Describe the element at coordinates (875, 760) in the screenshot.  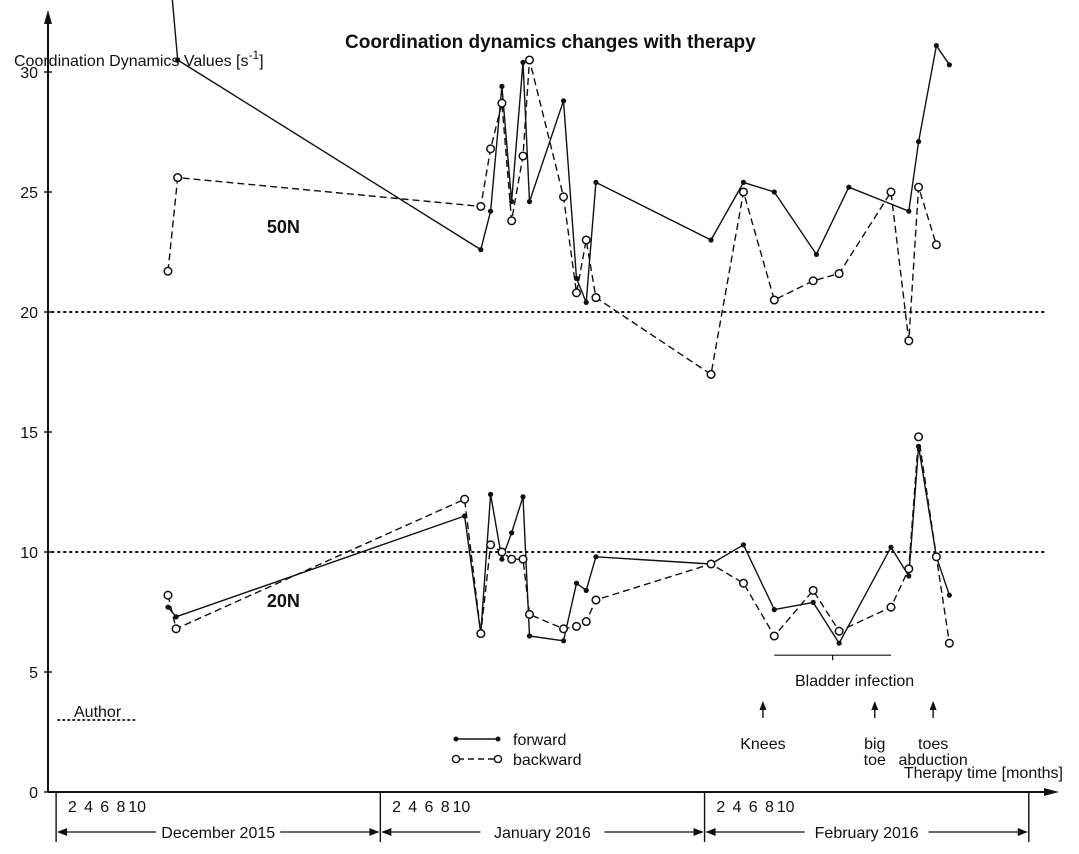
I see `event-label: toe` at that location.